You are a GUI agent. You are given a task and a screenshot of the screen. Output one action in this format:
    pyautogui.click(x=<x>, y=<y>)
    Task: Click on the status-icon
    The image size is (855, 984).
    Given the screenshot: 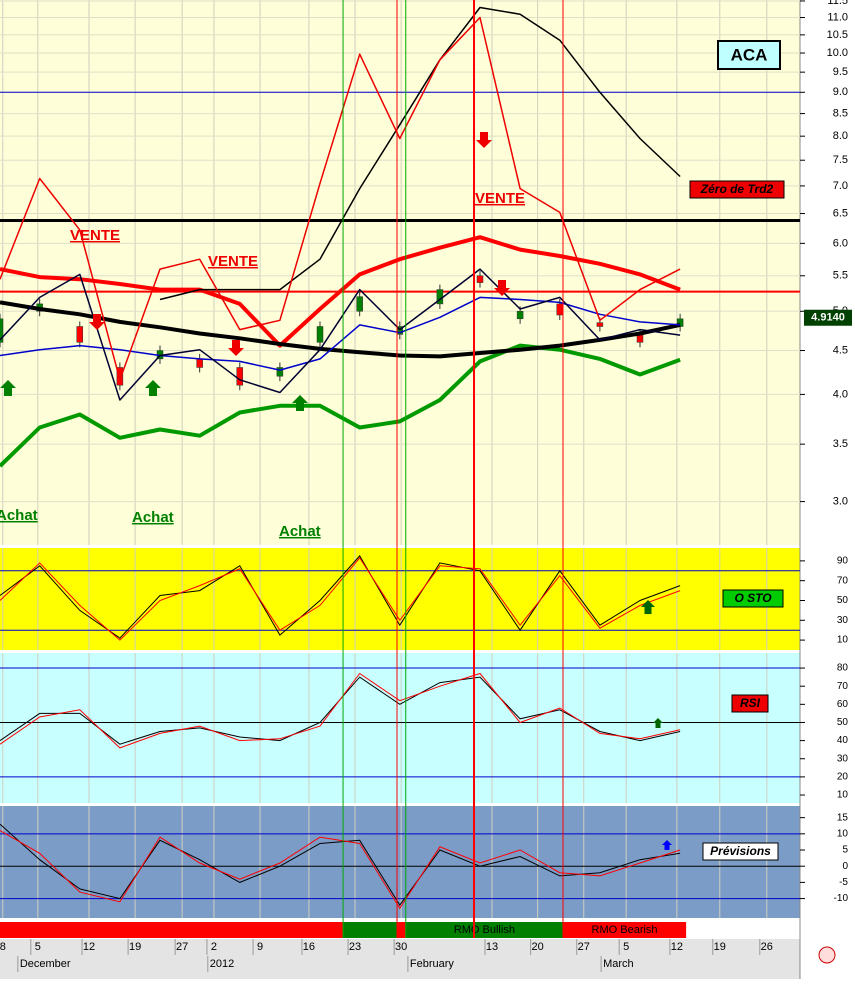 What is the action you would take?
    pyautogui.click(x=827, y=955)
    